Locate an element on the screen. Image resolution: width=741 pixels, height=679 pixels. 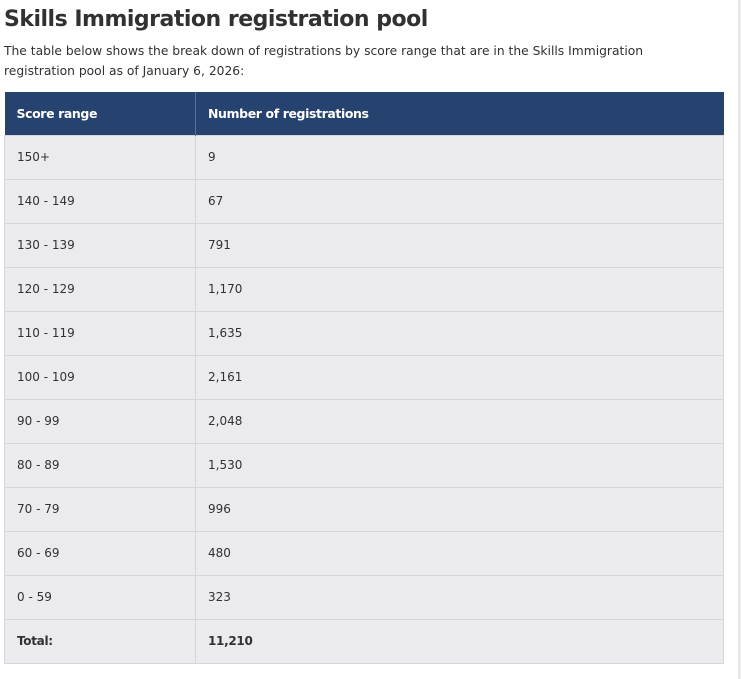
table-header: Score range Number of registrations is located at coordinates (364, 113).